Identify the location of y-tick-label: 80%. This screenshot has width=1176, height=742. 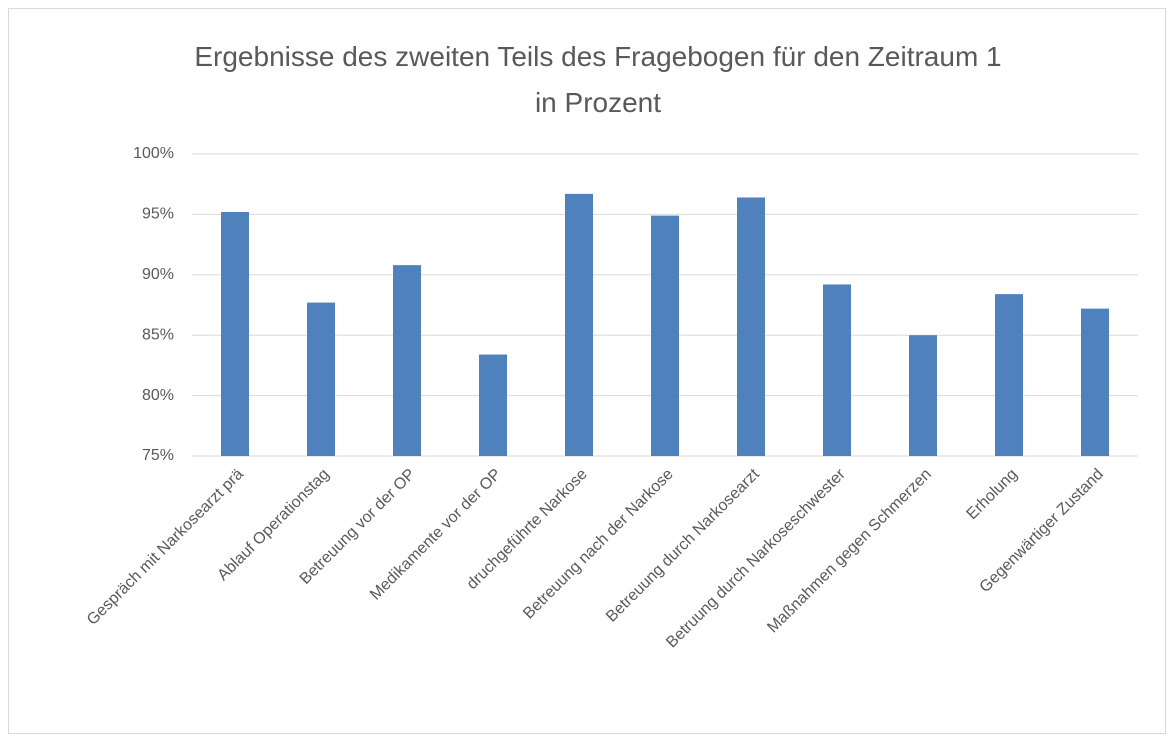
(158, 395).